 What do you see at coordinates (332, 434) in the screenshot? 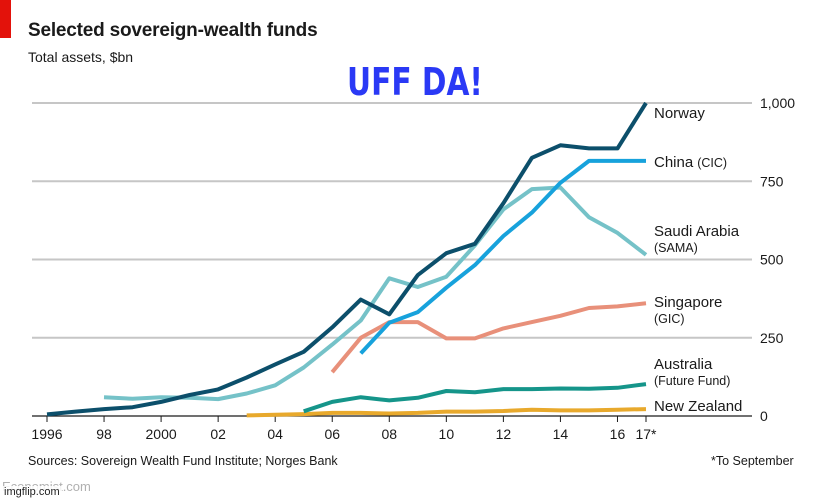
I see `x-tick-label: 06` at bounding box center [332, 434].